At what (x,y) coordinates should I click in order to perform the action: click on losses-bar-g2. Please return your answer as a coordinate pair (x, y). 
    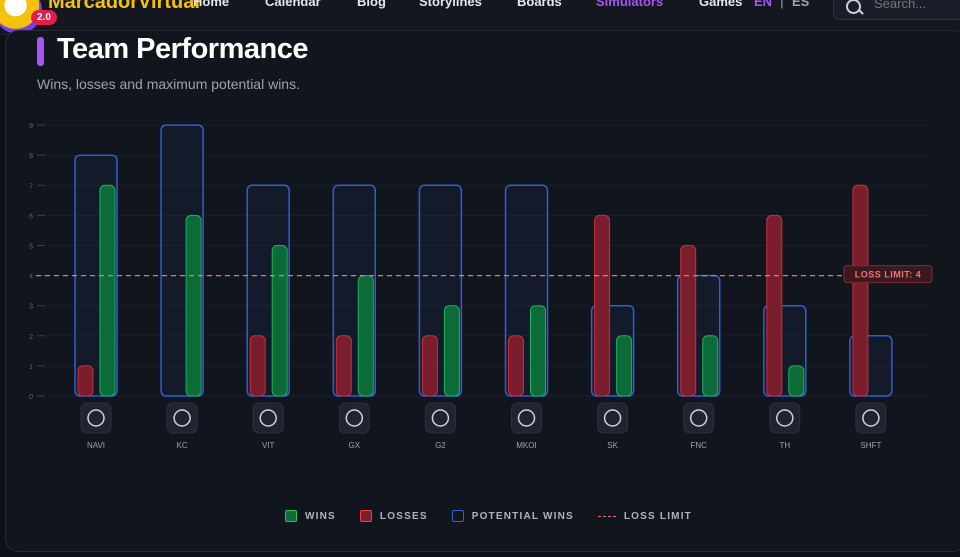
    Looking at the image, I should click on (429, 366).